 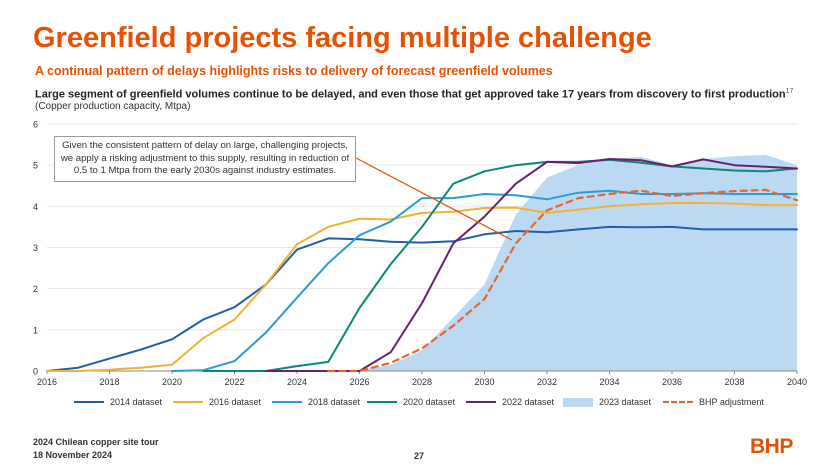 I want to click on legend-item: BHP adjustment, so click(x=713, y=402).